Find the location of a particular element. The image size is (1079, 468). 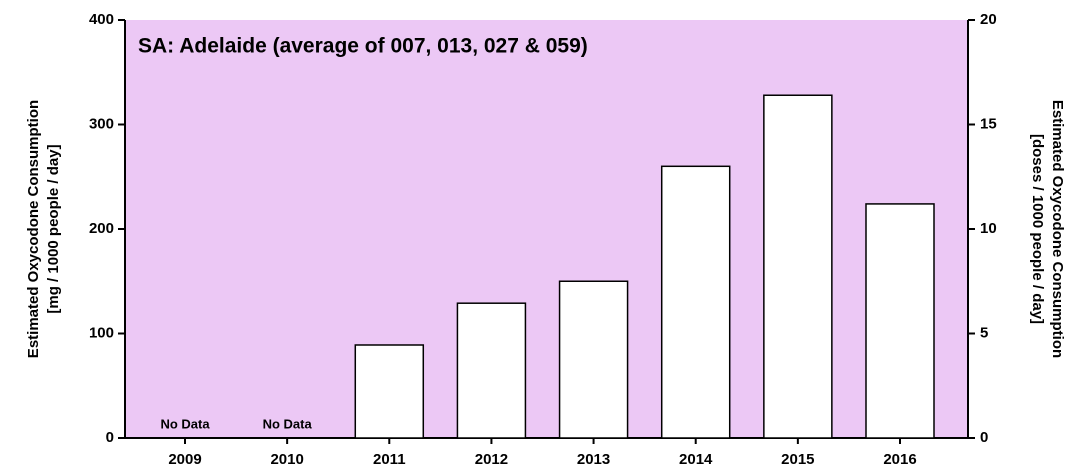

y2-tick-label: 20 is located at coordinates (988, 19).